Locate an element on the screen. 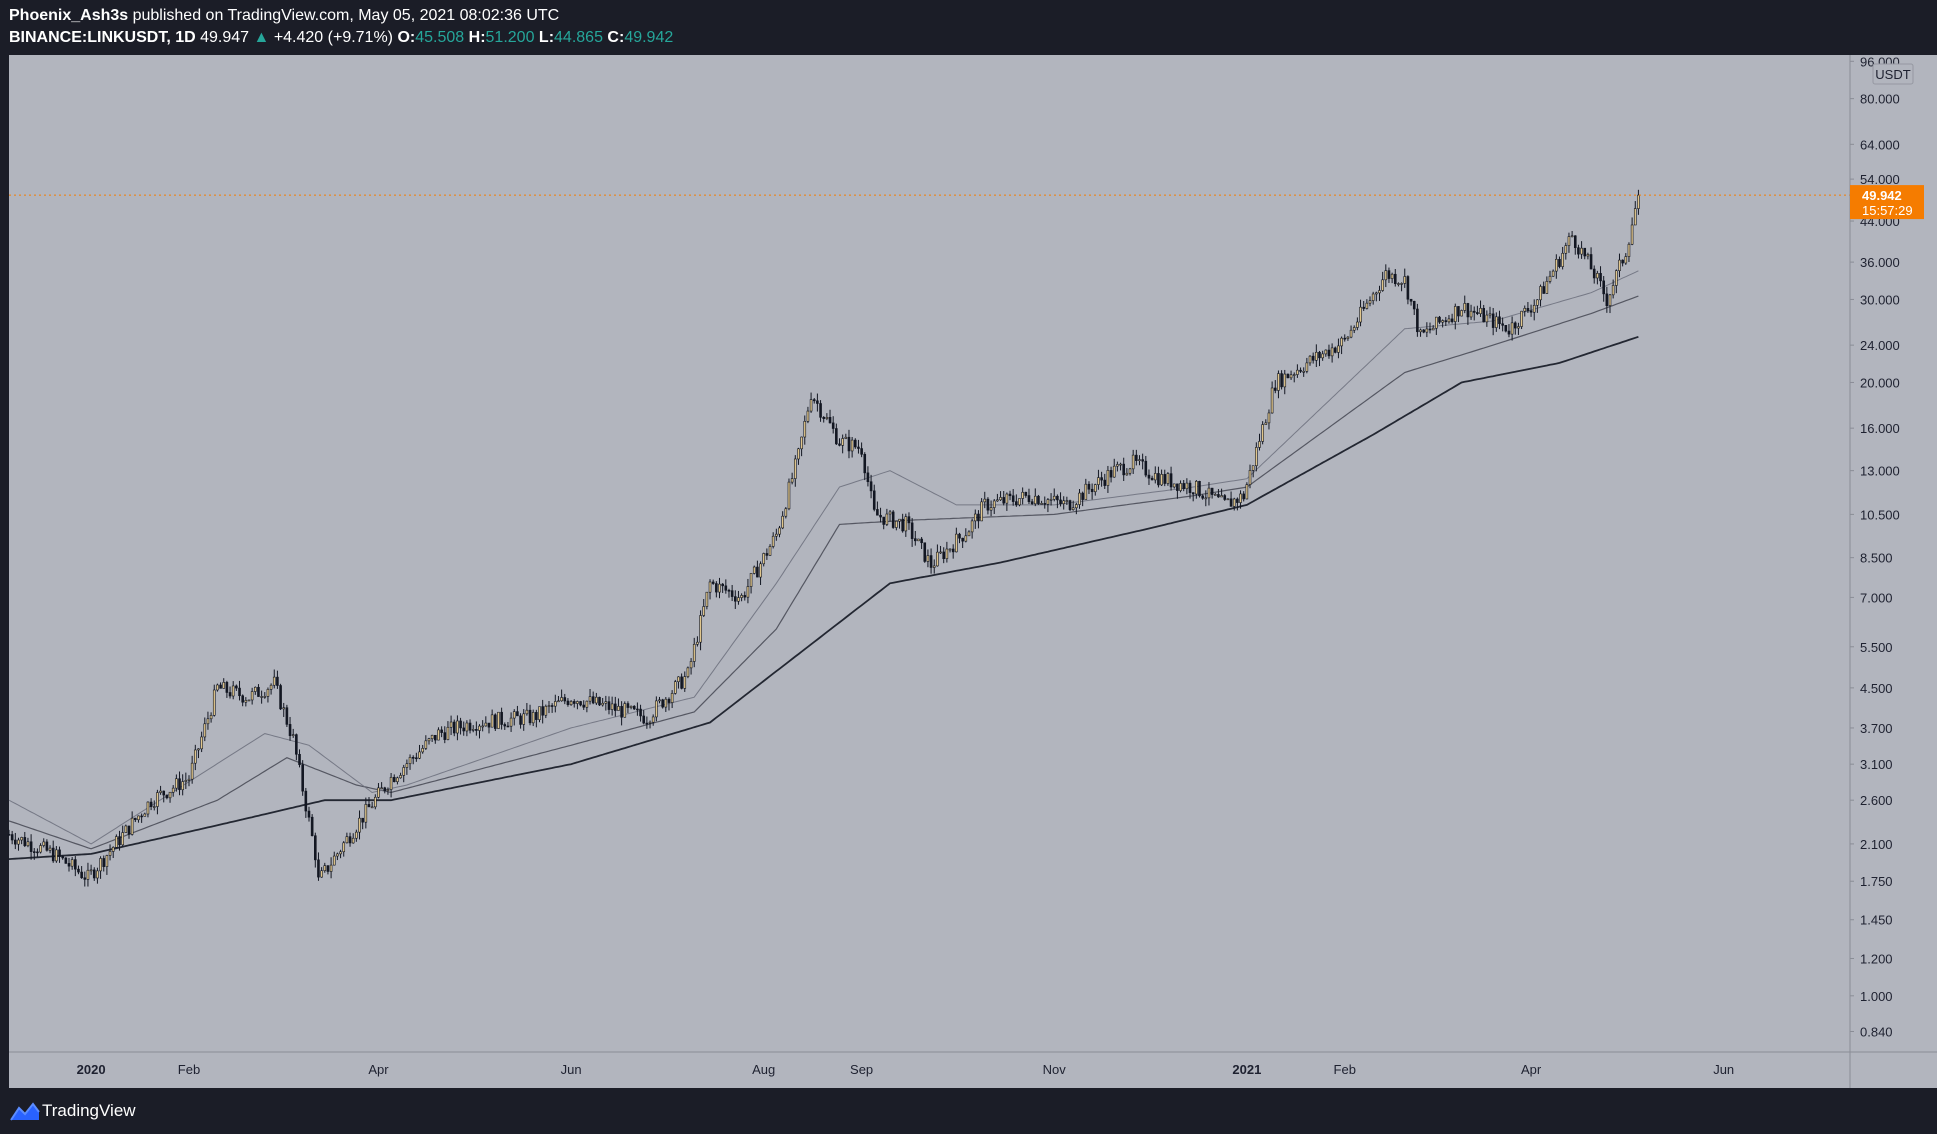 The width and height of the screenshot is (1937, 1134). author-name: Phoenix_Ash3s is located at coordinates (69, 15).